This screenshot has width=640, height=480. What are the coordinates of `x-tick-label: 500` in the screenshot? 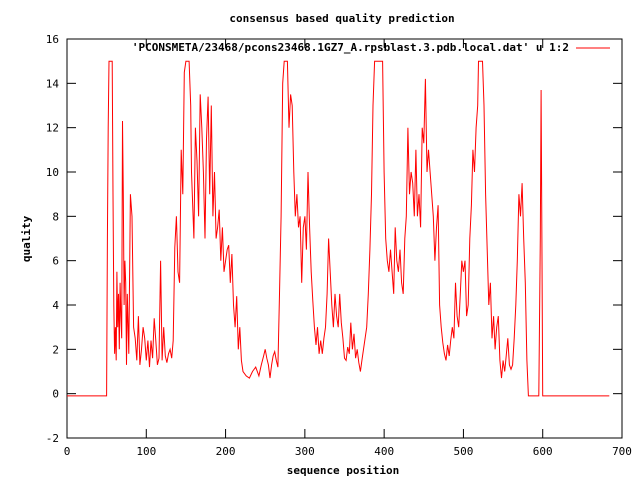 It's located at (463, 451).